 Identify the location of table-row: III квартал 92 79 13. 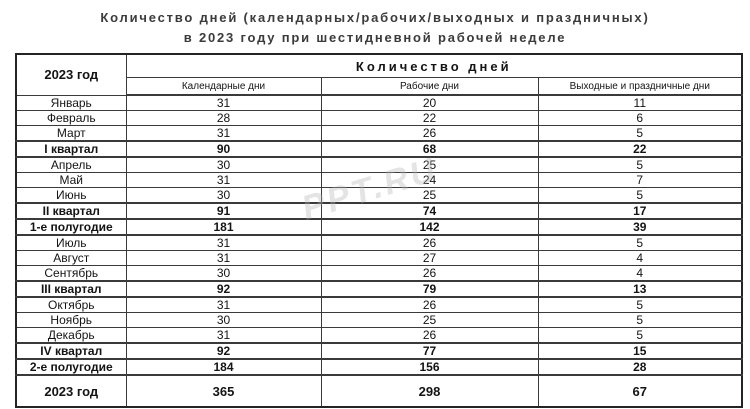
(379, 289).